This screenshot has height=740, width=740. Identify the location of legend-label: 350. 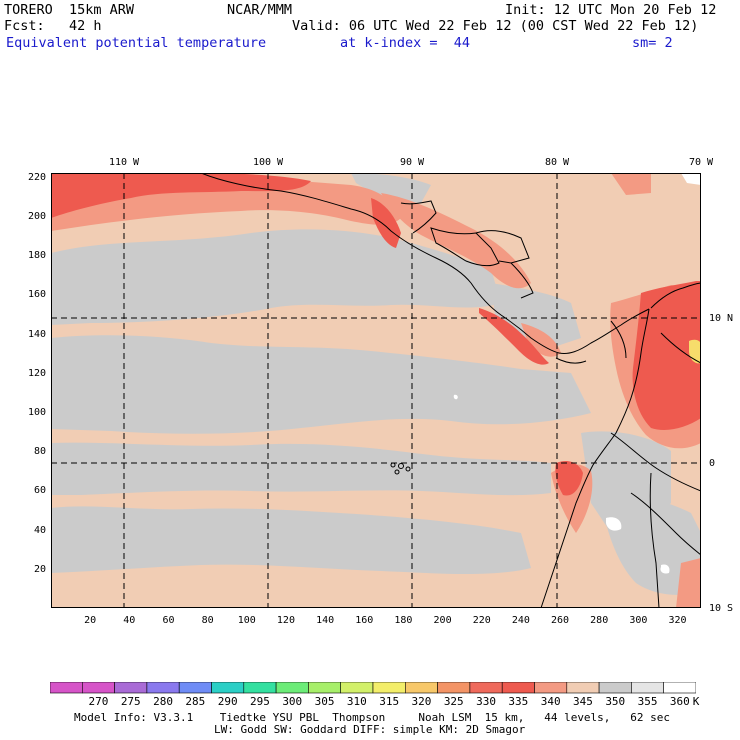
(615, 701).